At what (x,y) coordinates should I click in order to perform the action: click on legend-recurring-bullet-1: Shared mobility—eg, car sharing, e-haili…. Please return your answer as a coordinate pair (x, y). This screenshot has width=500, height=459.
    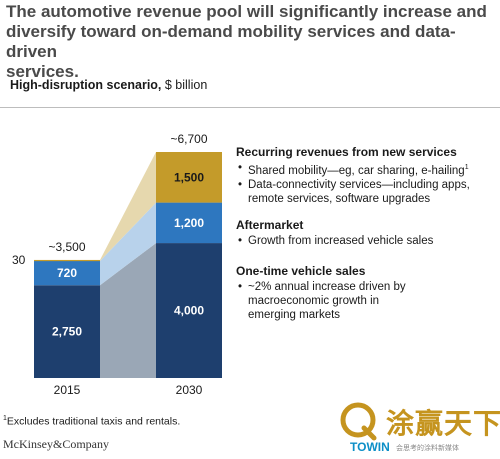
    Looking at the image, I should click on (367, 169).